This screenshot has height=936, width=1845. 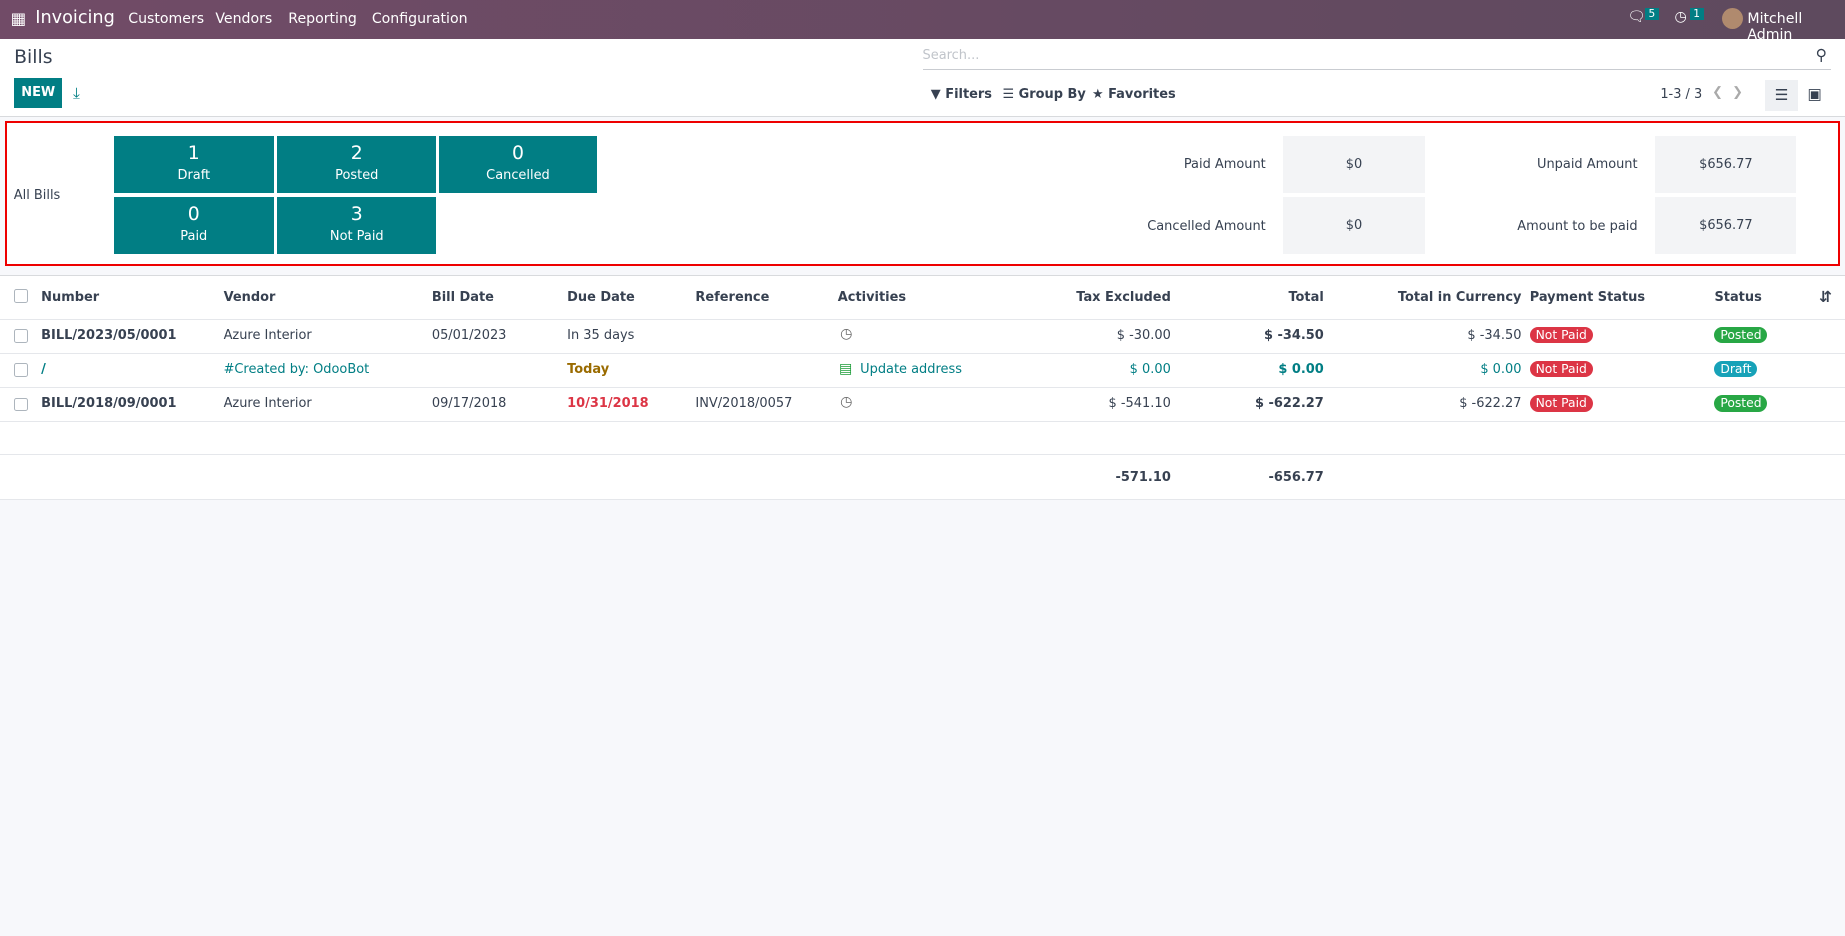 What do you see at coordinates (1681, 95) in the screenshot?
I see `pager-value: 1-3 / 3` at bounding box center [1681, 95].